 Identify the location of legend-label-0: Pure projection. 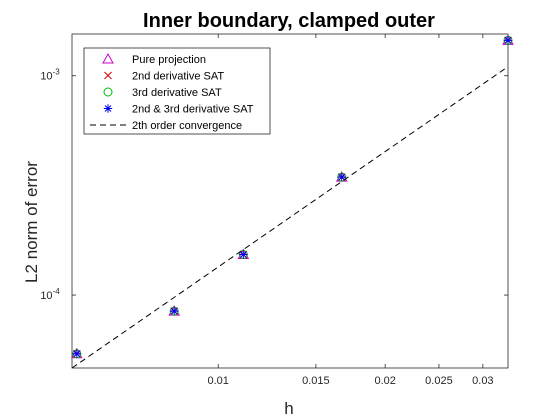
(169, 60).